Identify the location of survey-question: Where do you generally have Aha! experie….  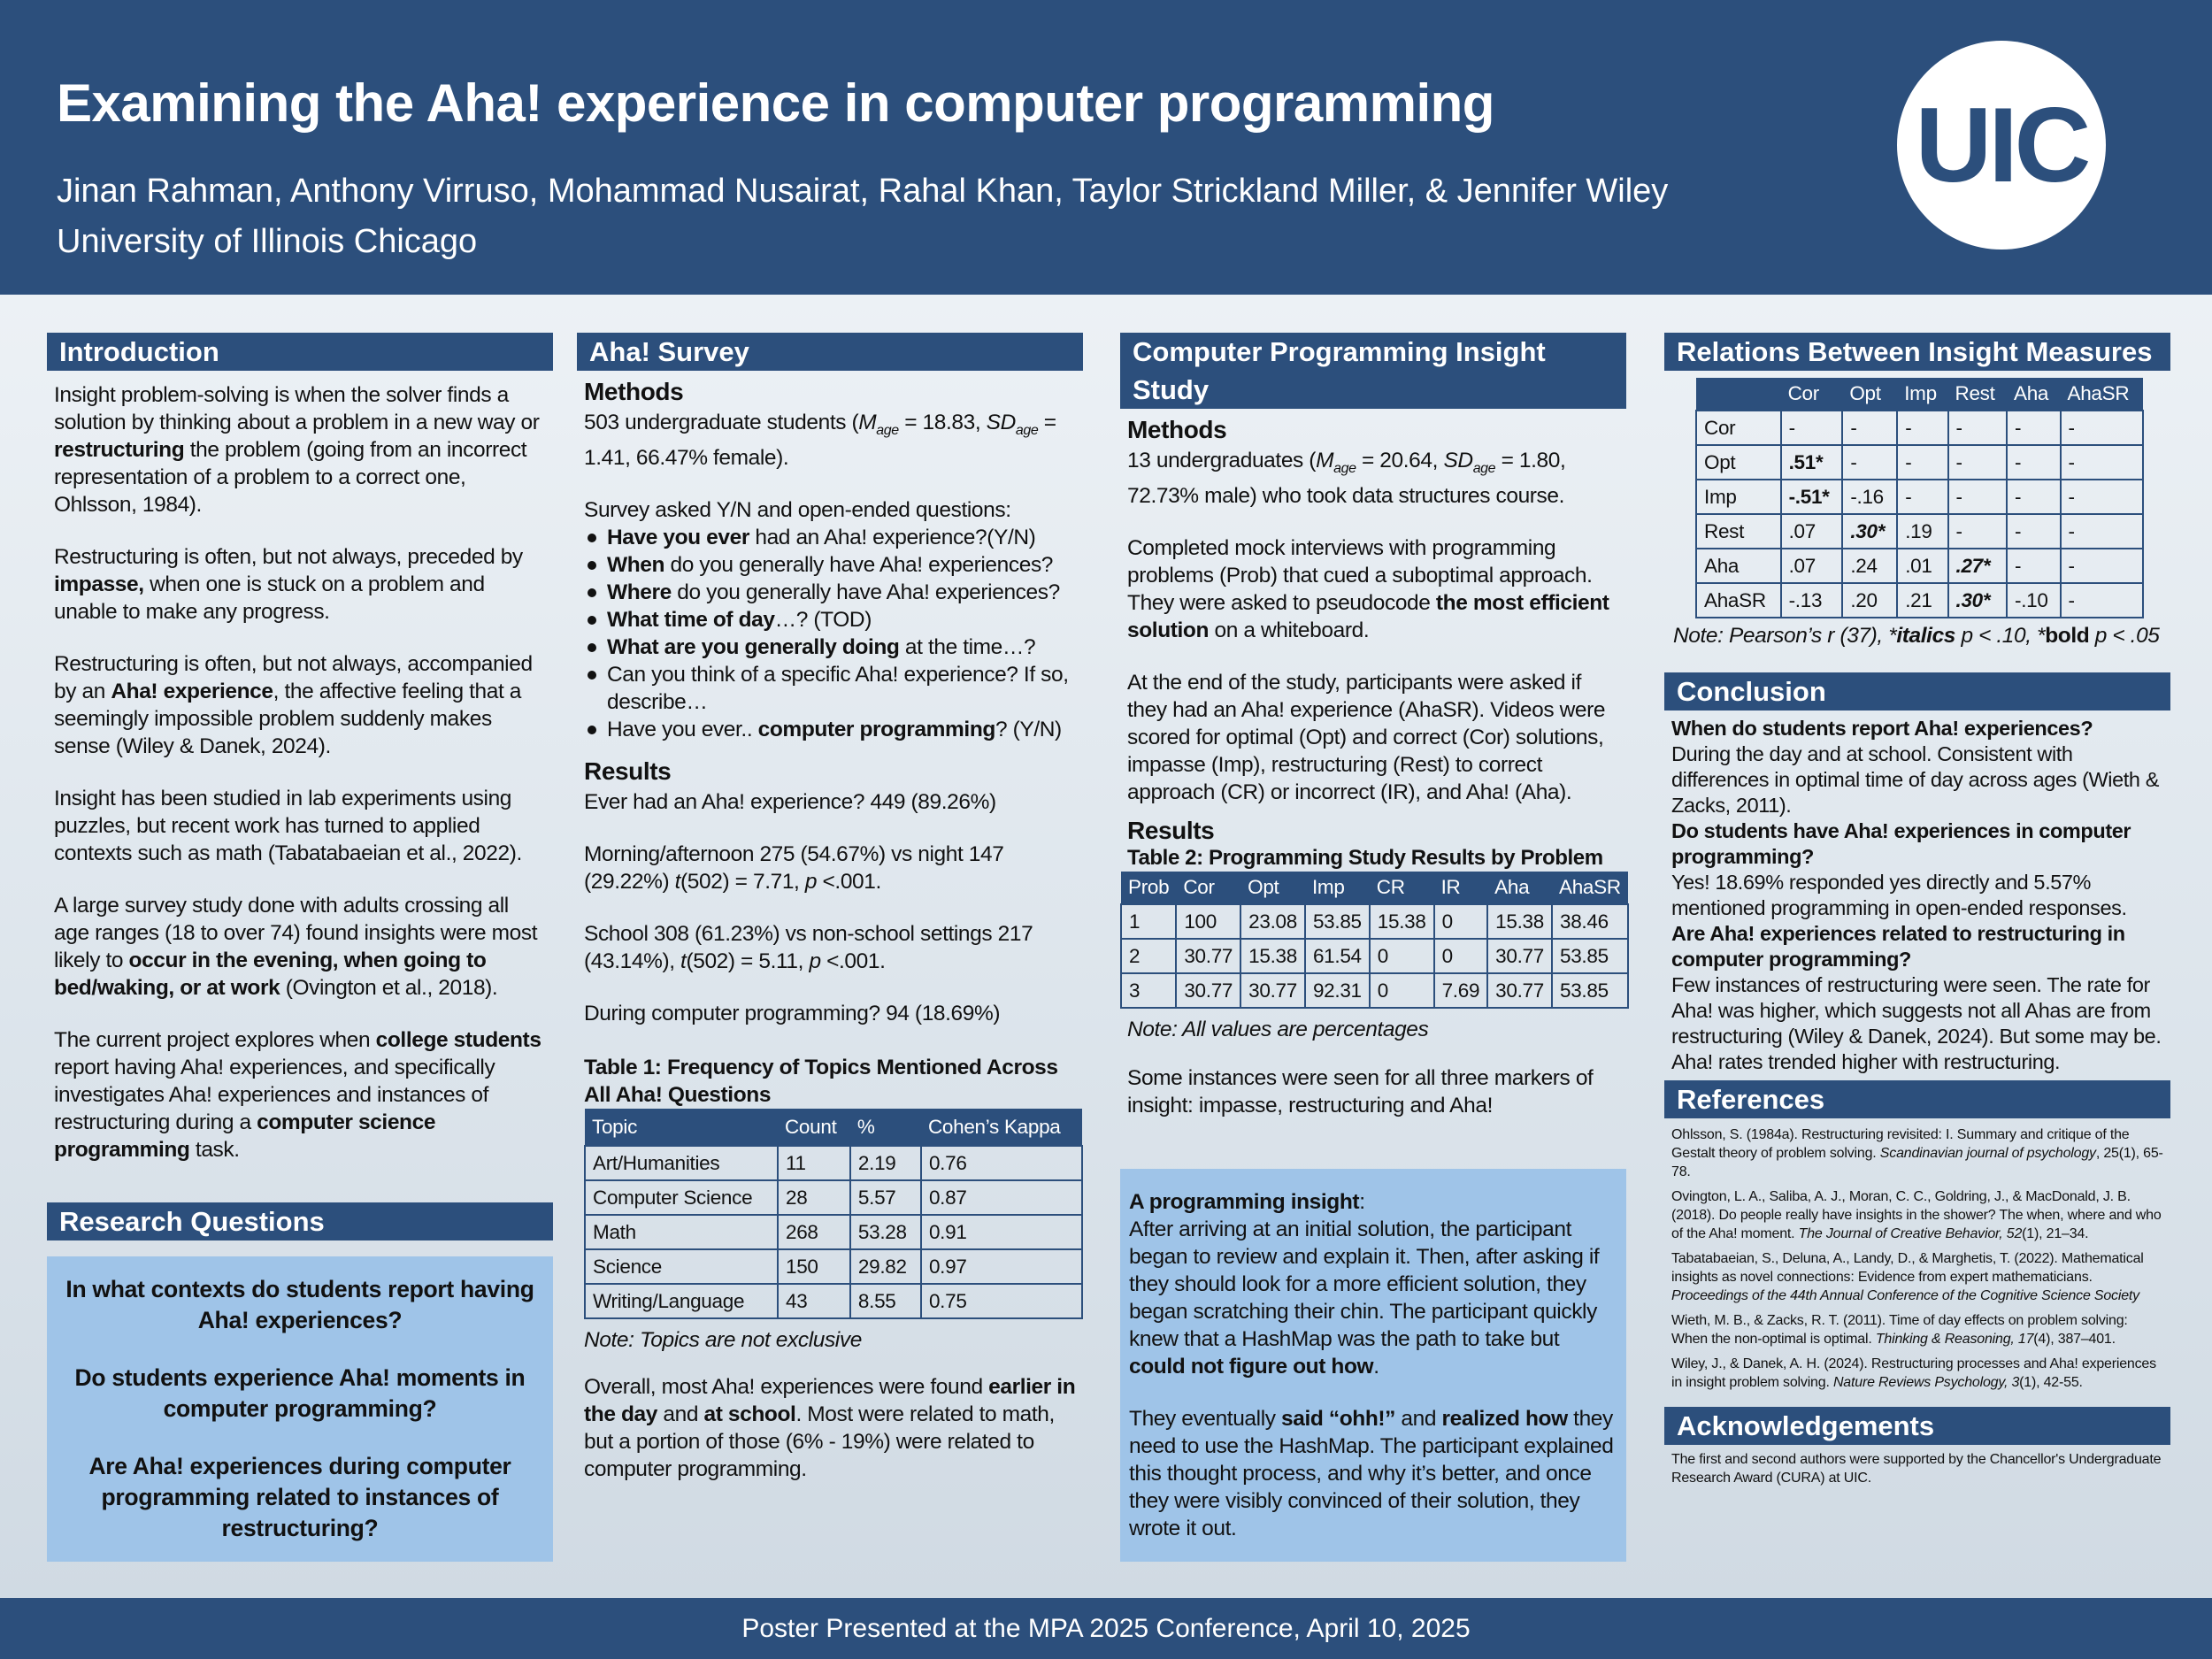
(830, 593).